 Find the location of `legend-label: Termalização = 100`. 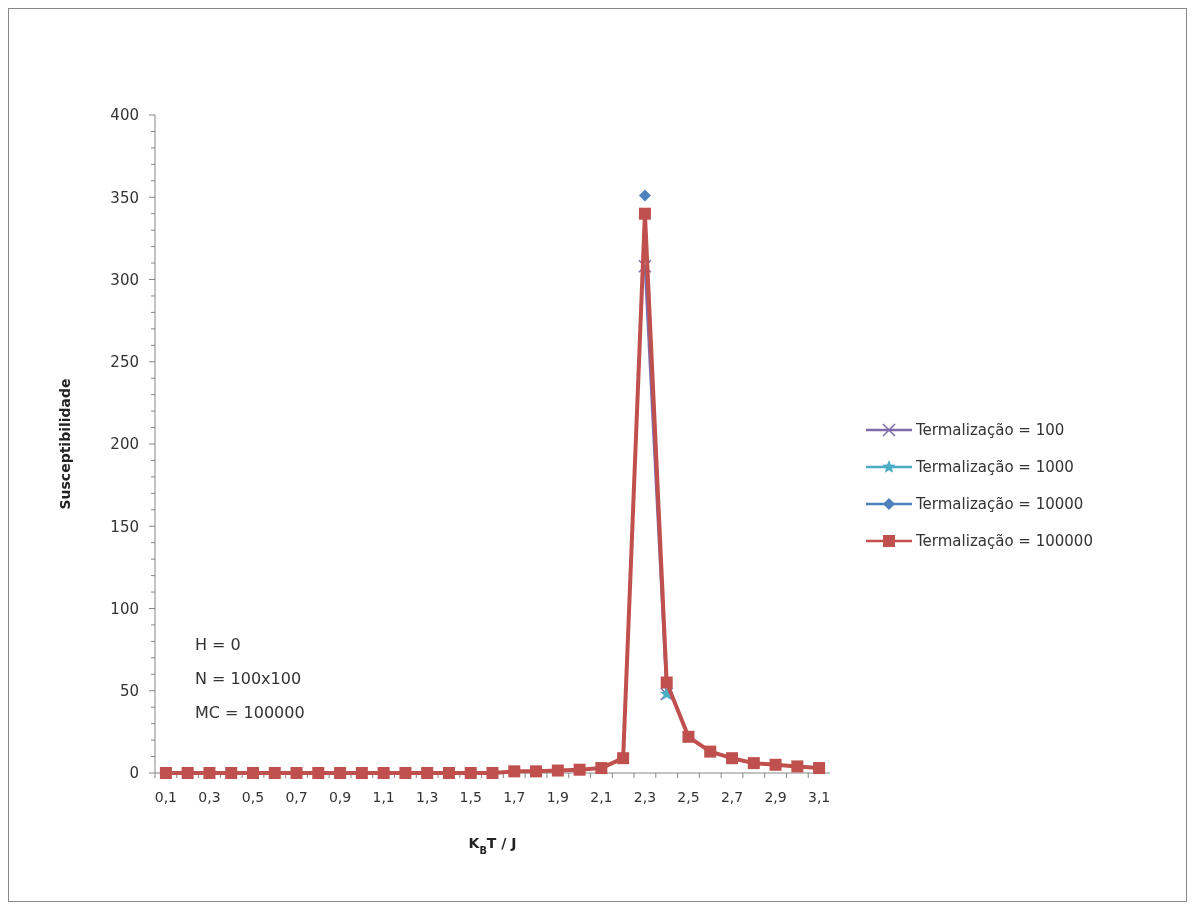

legend-label: Termalização = 100 is located at coordinates (990, 430).